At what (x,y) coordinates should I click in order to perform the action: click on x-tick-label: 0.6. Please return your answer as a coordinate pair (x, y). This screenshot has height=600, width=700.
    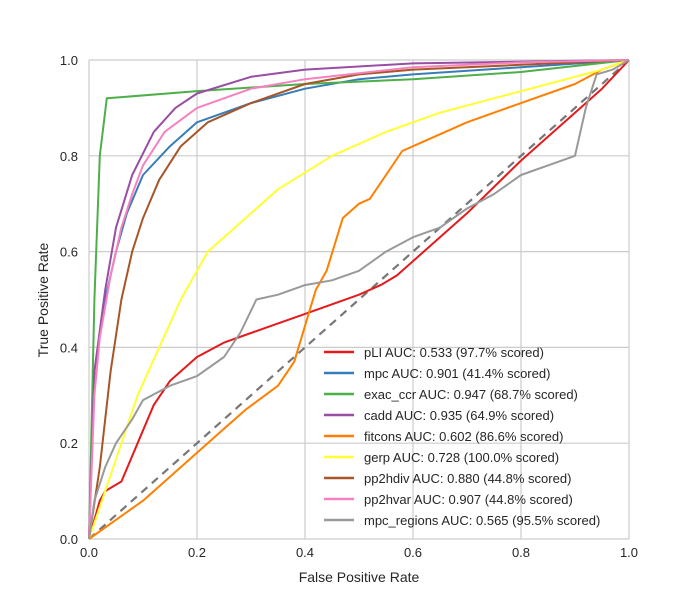
    Looking at the image, I should click on (413, 552).